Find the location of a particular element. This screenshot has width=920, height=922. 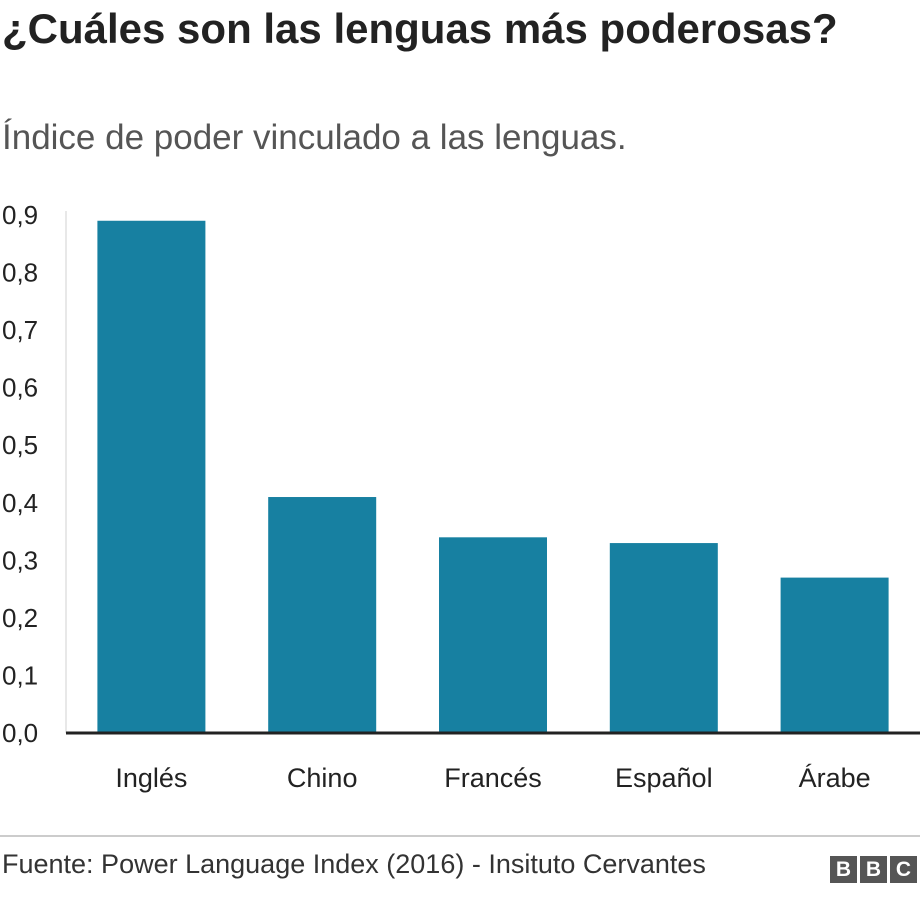

y-tick-label: 0,8 is located at coordinates (20, 273).